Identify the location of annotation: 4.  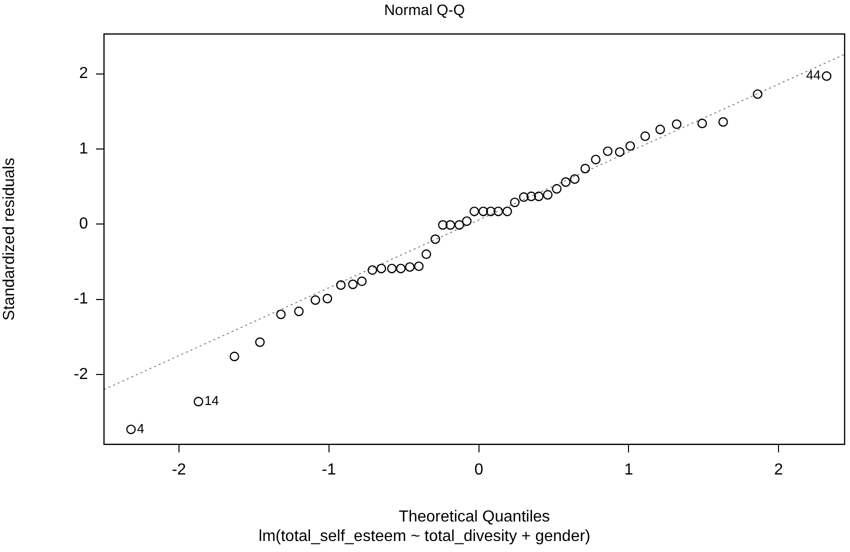
(140, 428).